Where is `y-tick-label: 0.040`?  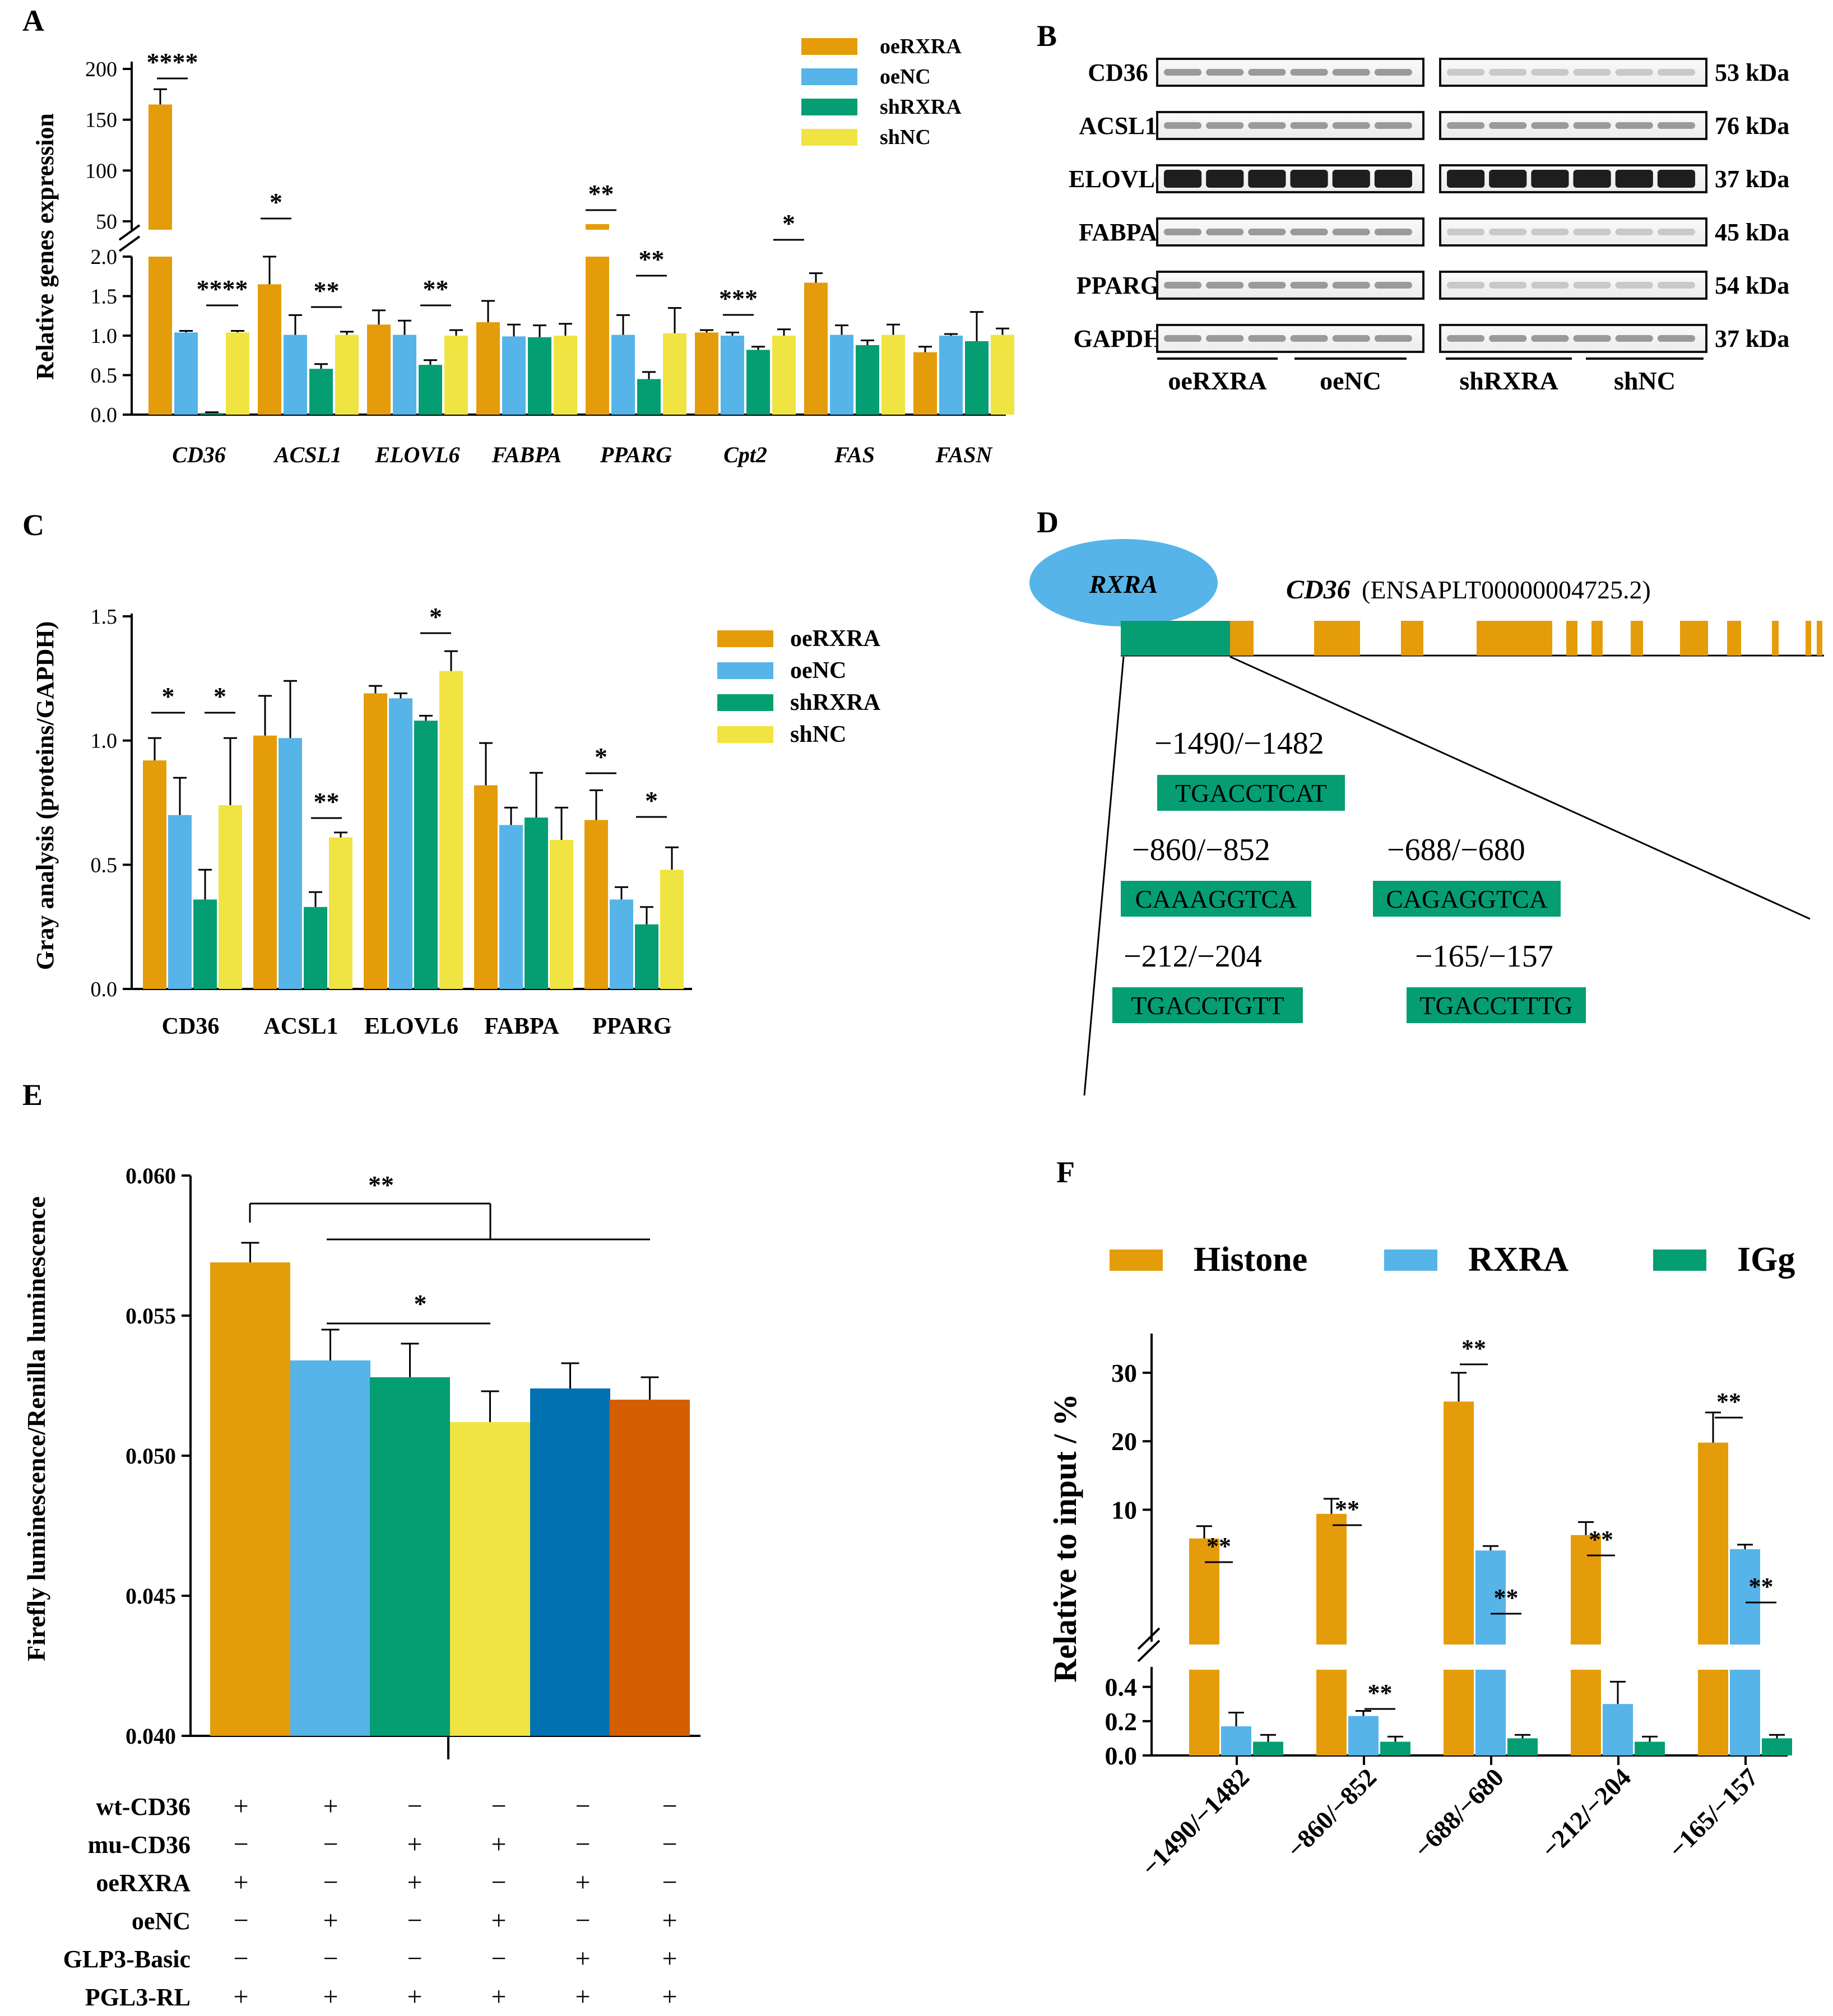 y-tick-label: 0.040 is located at coordinates (151, 1737).